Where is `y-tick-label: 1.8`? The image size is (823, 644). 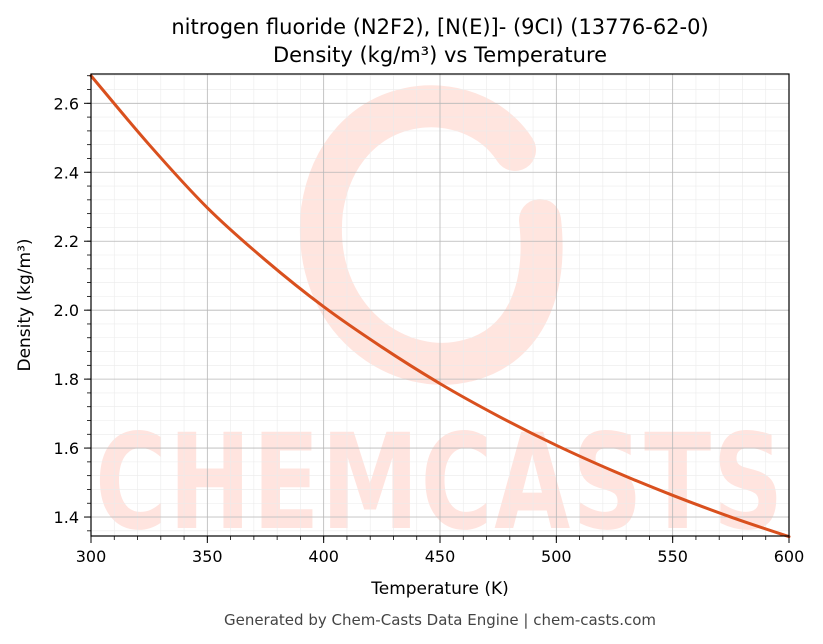
y-tick-label: 1.8 is located at coordinates (66, 379).